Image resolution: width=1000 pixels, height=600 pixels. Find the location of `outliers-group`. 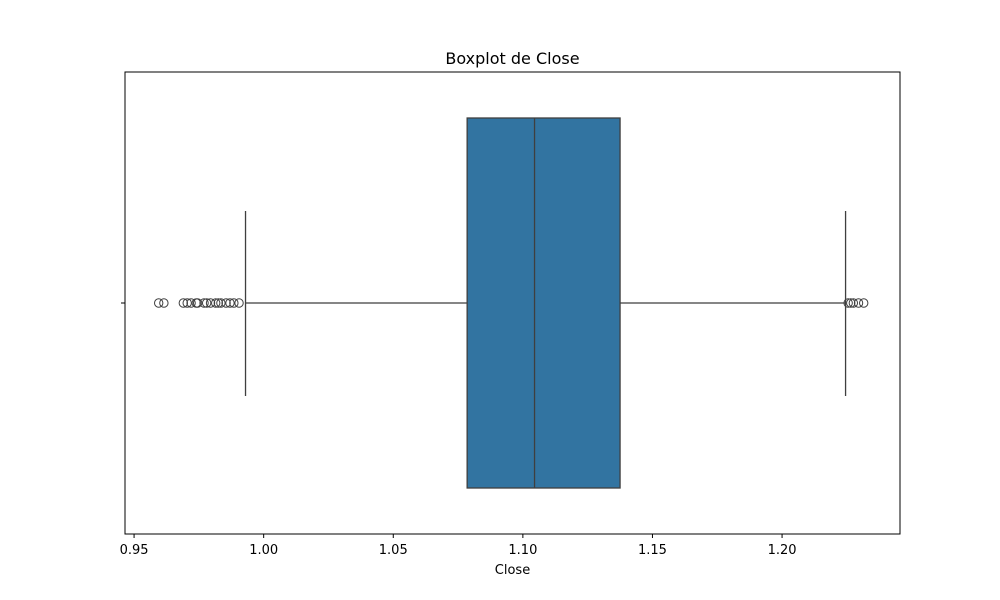

outliers-group is located at coordinates (511, 303).